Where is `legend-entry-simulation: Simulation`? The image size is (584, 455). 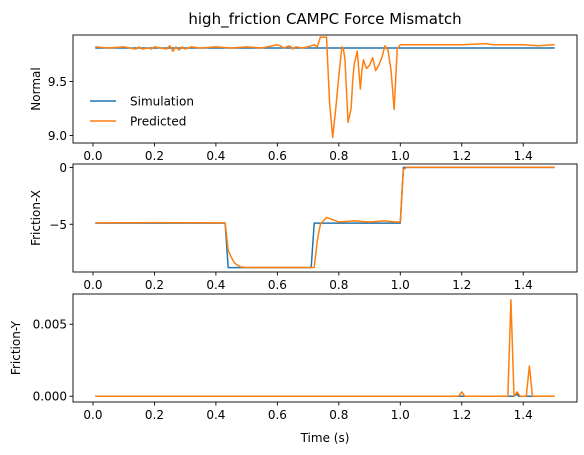 legend-entry-simulation: Simulation is located at coordinates (142, 102).